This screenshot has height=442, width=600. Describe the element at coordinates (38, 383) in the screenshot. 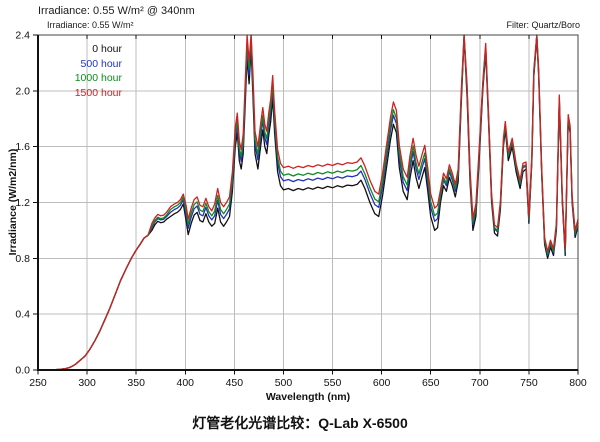

I see `x-tick-label: 250` at that location.